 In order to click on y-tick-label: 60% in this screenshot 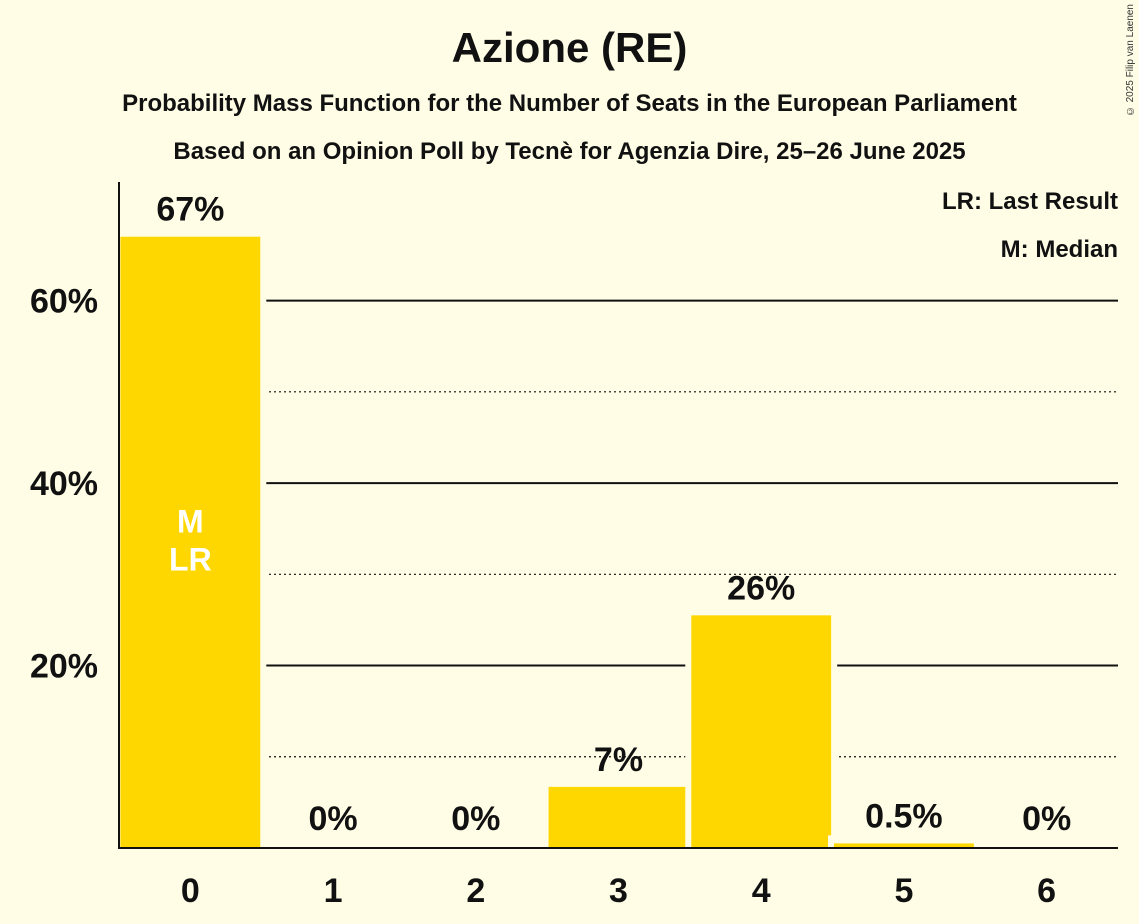, I will do `click(64, 302)`.